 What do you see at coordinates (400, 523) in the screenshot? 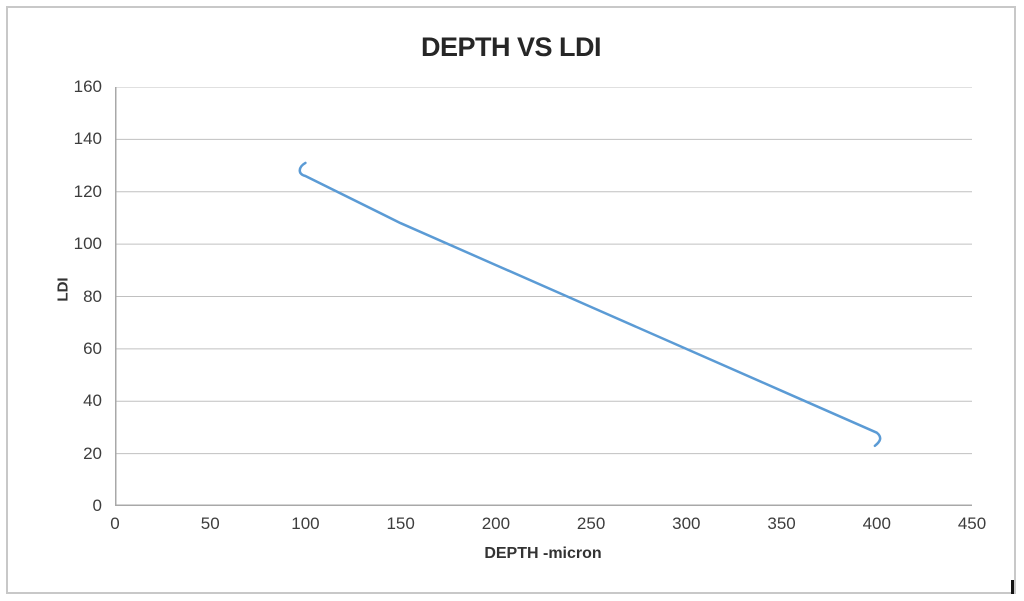
I see `x-tick-label: 150` at bounding box center [400, 523].